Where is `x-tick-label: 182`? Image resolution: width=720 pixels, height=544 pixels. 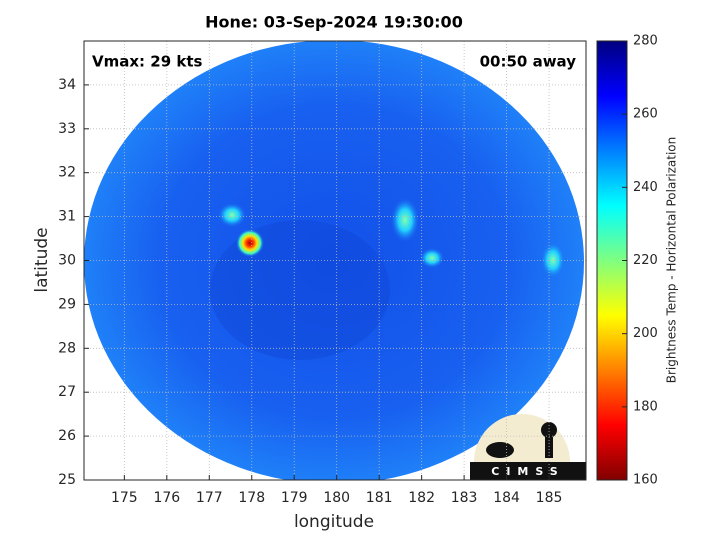
x-tick-label: 182 is located at coordinates (421, 498).